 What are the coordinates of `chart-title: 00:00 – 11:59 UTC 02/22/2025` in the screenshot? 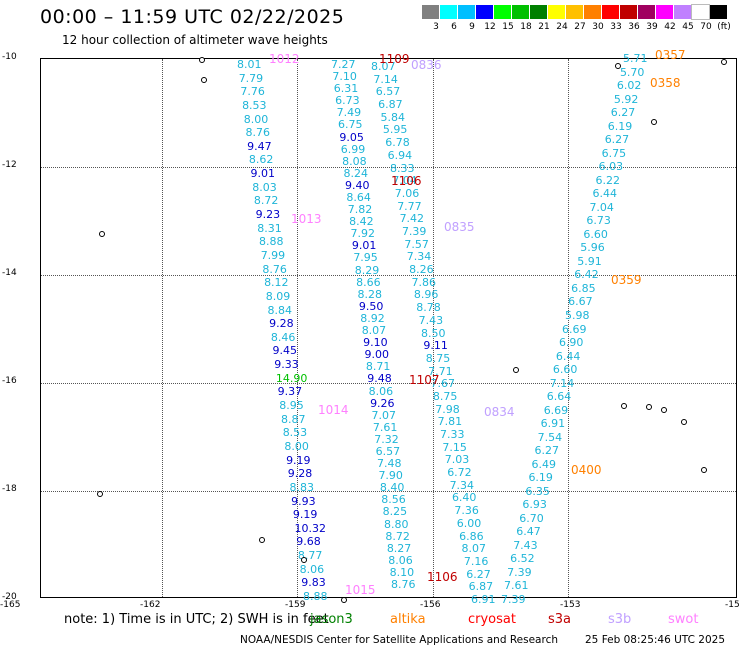 It's located at (192, 17).